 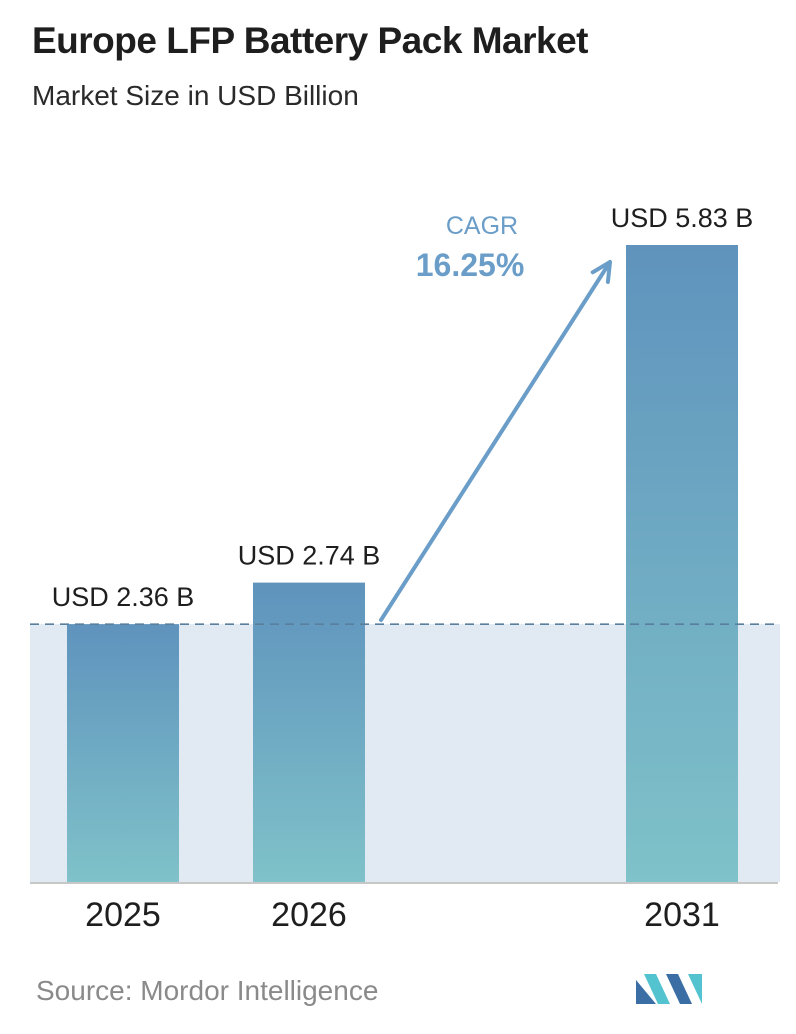 What do you see at coordinates (309, 556) in the screenshot?
I see `value-label-2026: USD 2.74 B` at bounding box center [309, 556].